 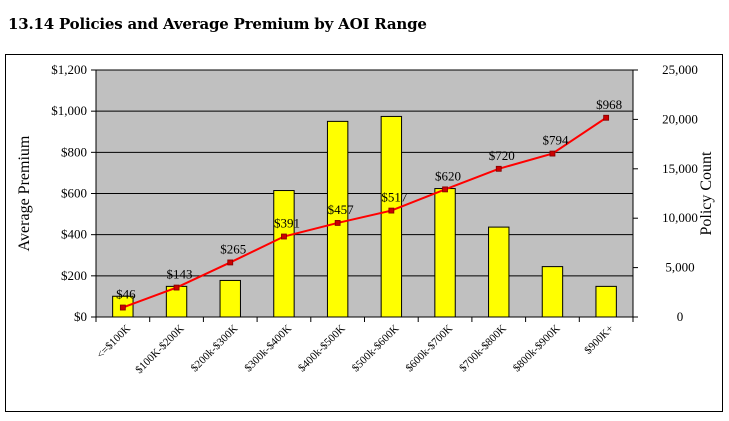 What do you see at coordinates (680, 69) in the screenshot?
I see `y2-tick-label: 25,000` at bounding box center [680, 69].